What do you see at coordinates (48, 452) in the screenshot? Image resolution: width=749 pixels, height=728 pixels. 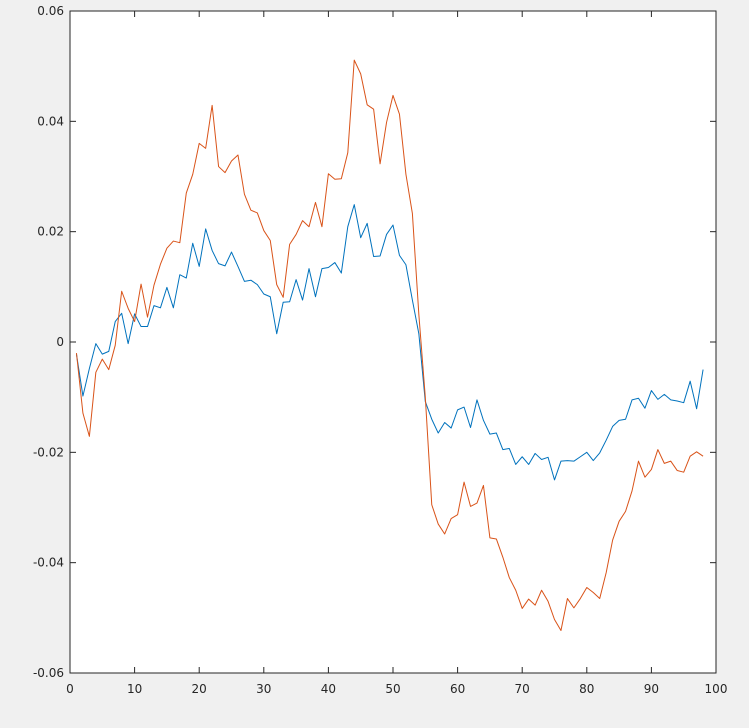 I see `y-tick-label: -0.02` at bounding box center [48, 452].